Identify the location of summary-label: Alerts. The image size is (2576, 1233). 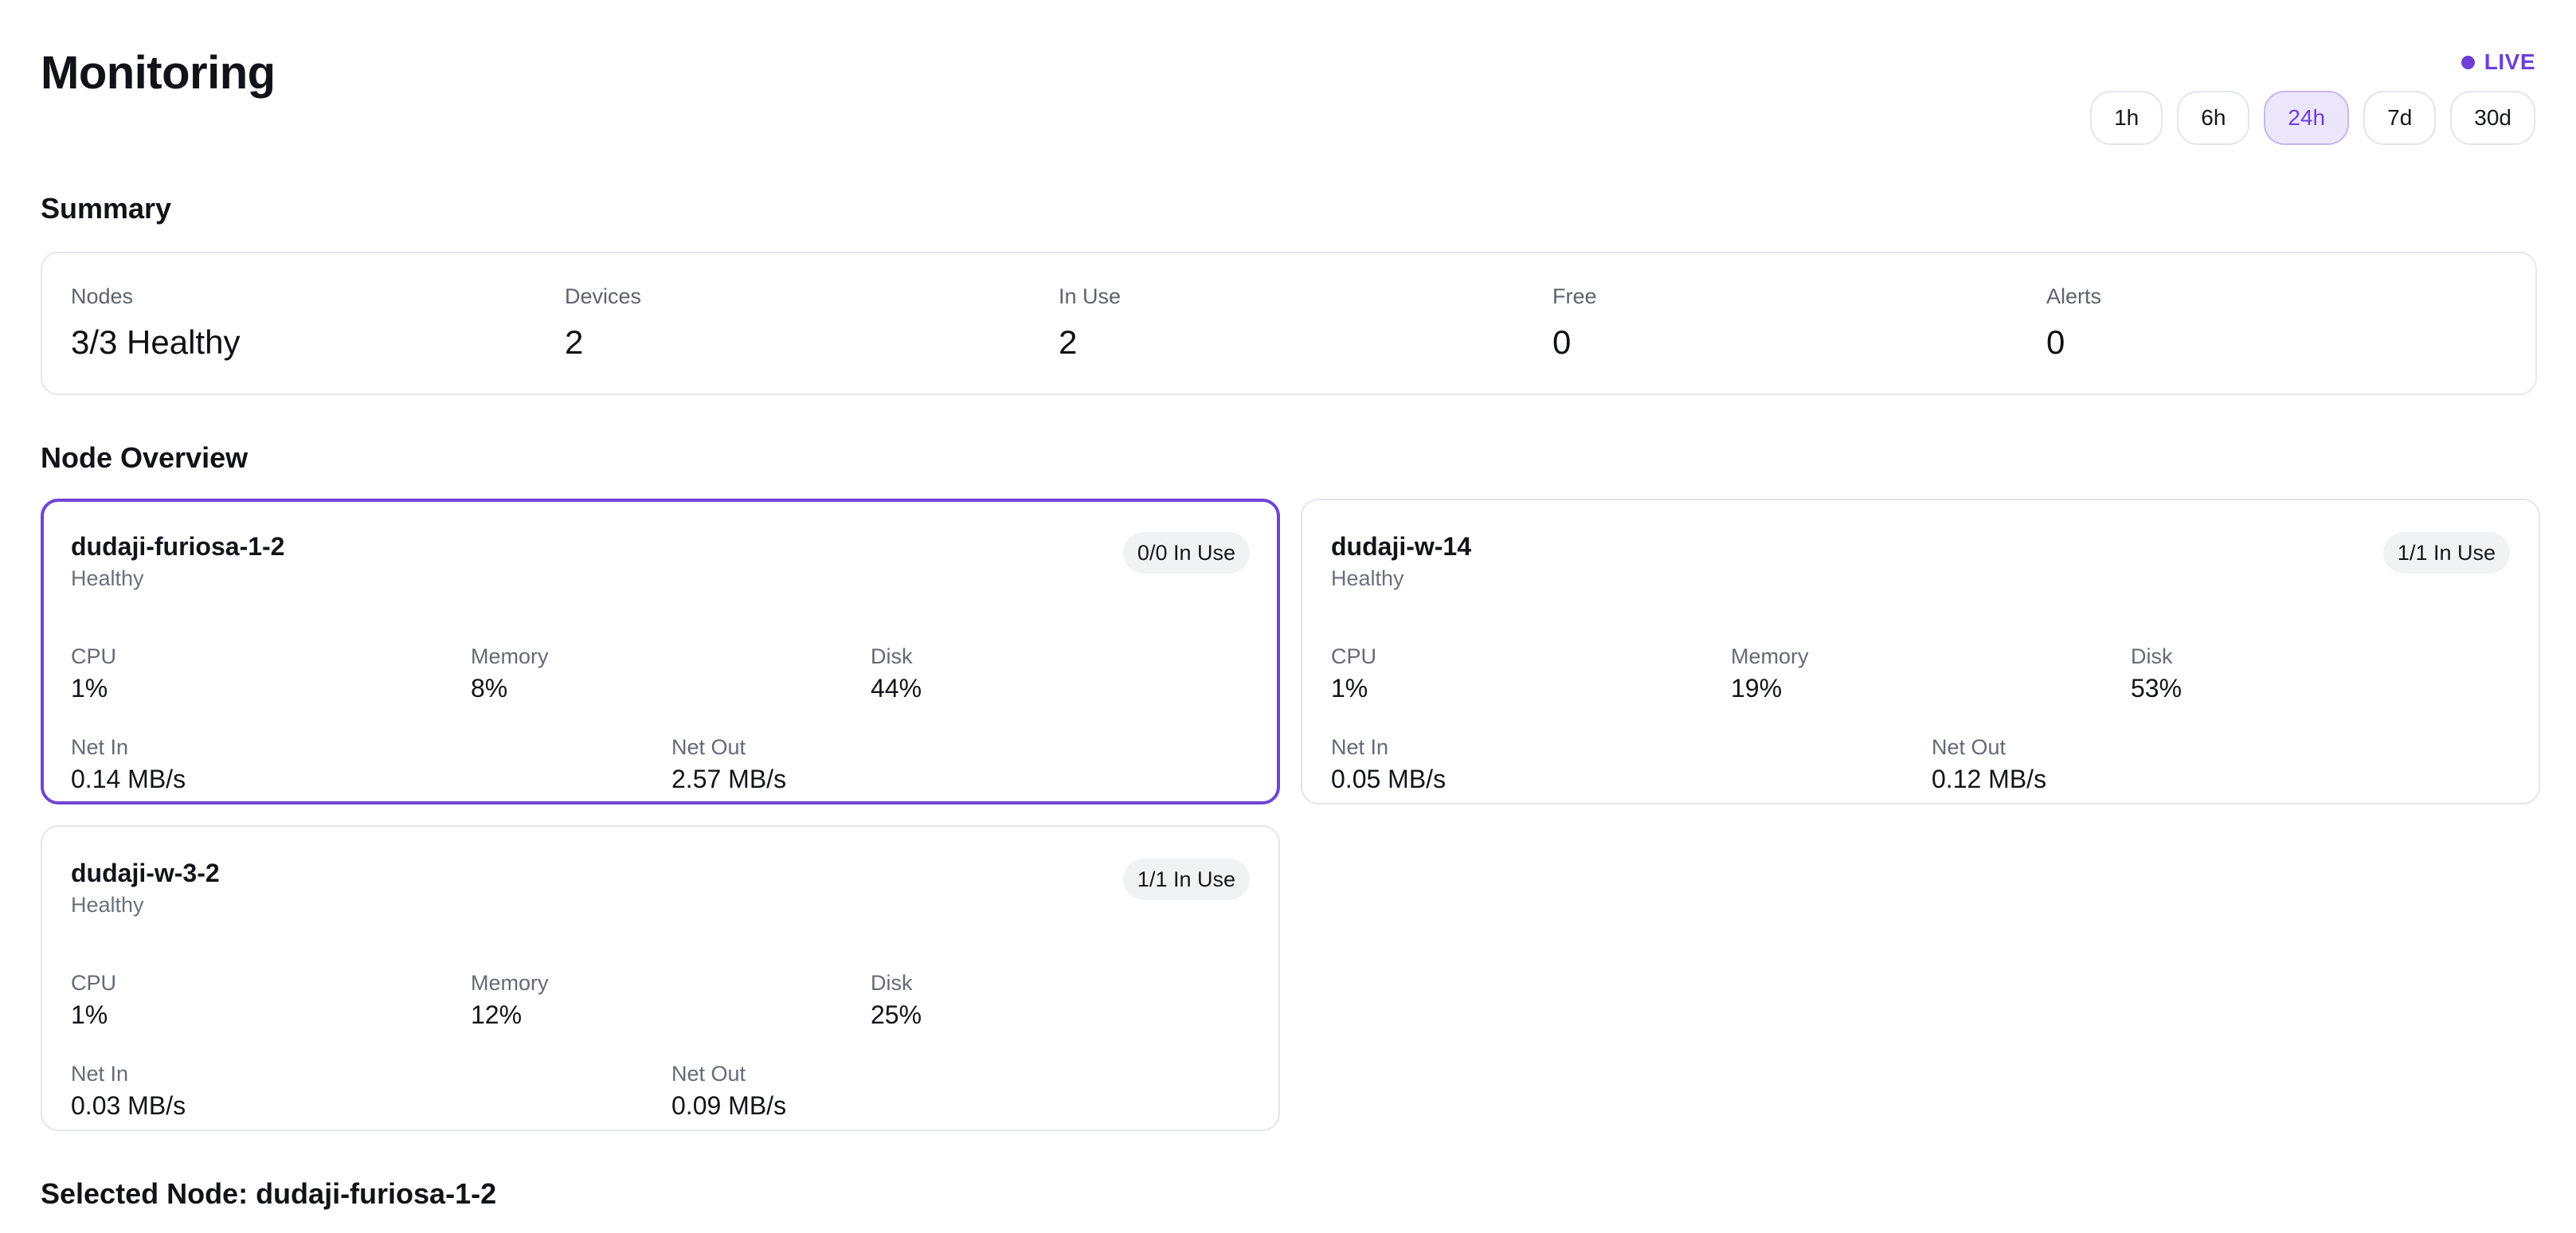
(2074, 296).